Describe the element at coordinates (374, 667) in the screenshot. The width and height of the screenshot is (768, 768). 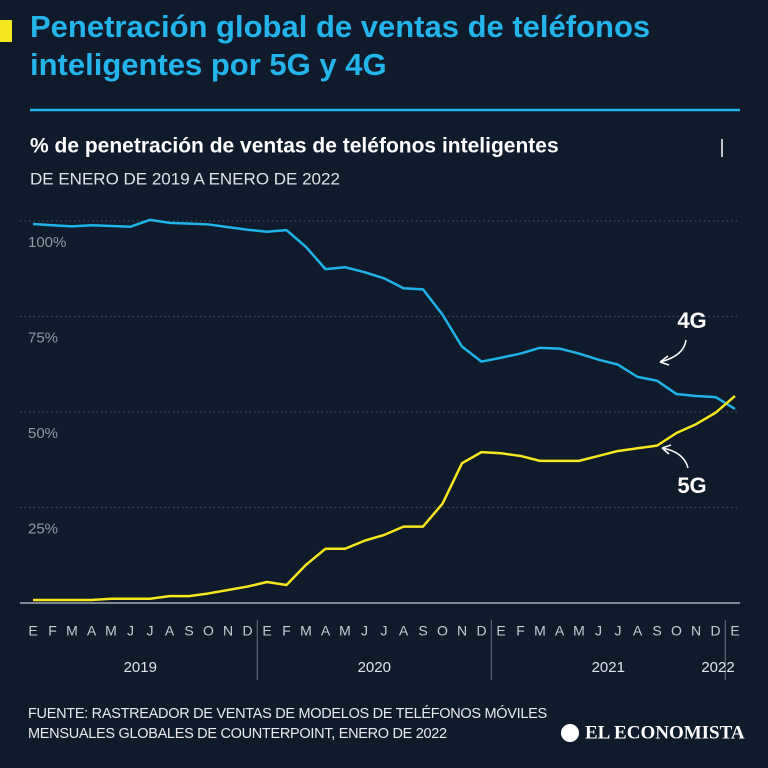
I see `year-label: 2020` at that location.